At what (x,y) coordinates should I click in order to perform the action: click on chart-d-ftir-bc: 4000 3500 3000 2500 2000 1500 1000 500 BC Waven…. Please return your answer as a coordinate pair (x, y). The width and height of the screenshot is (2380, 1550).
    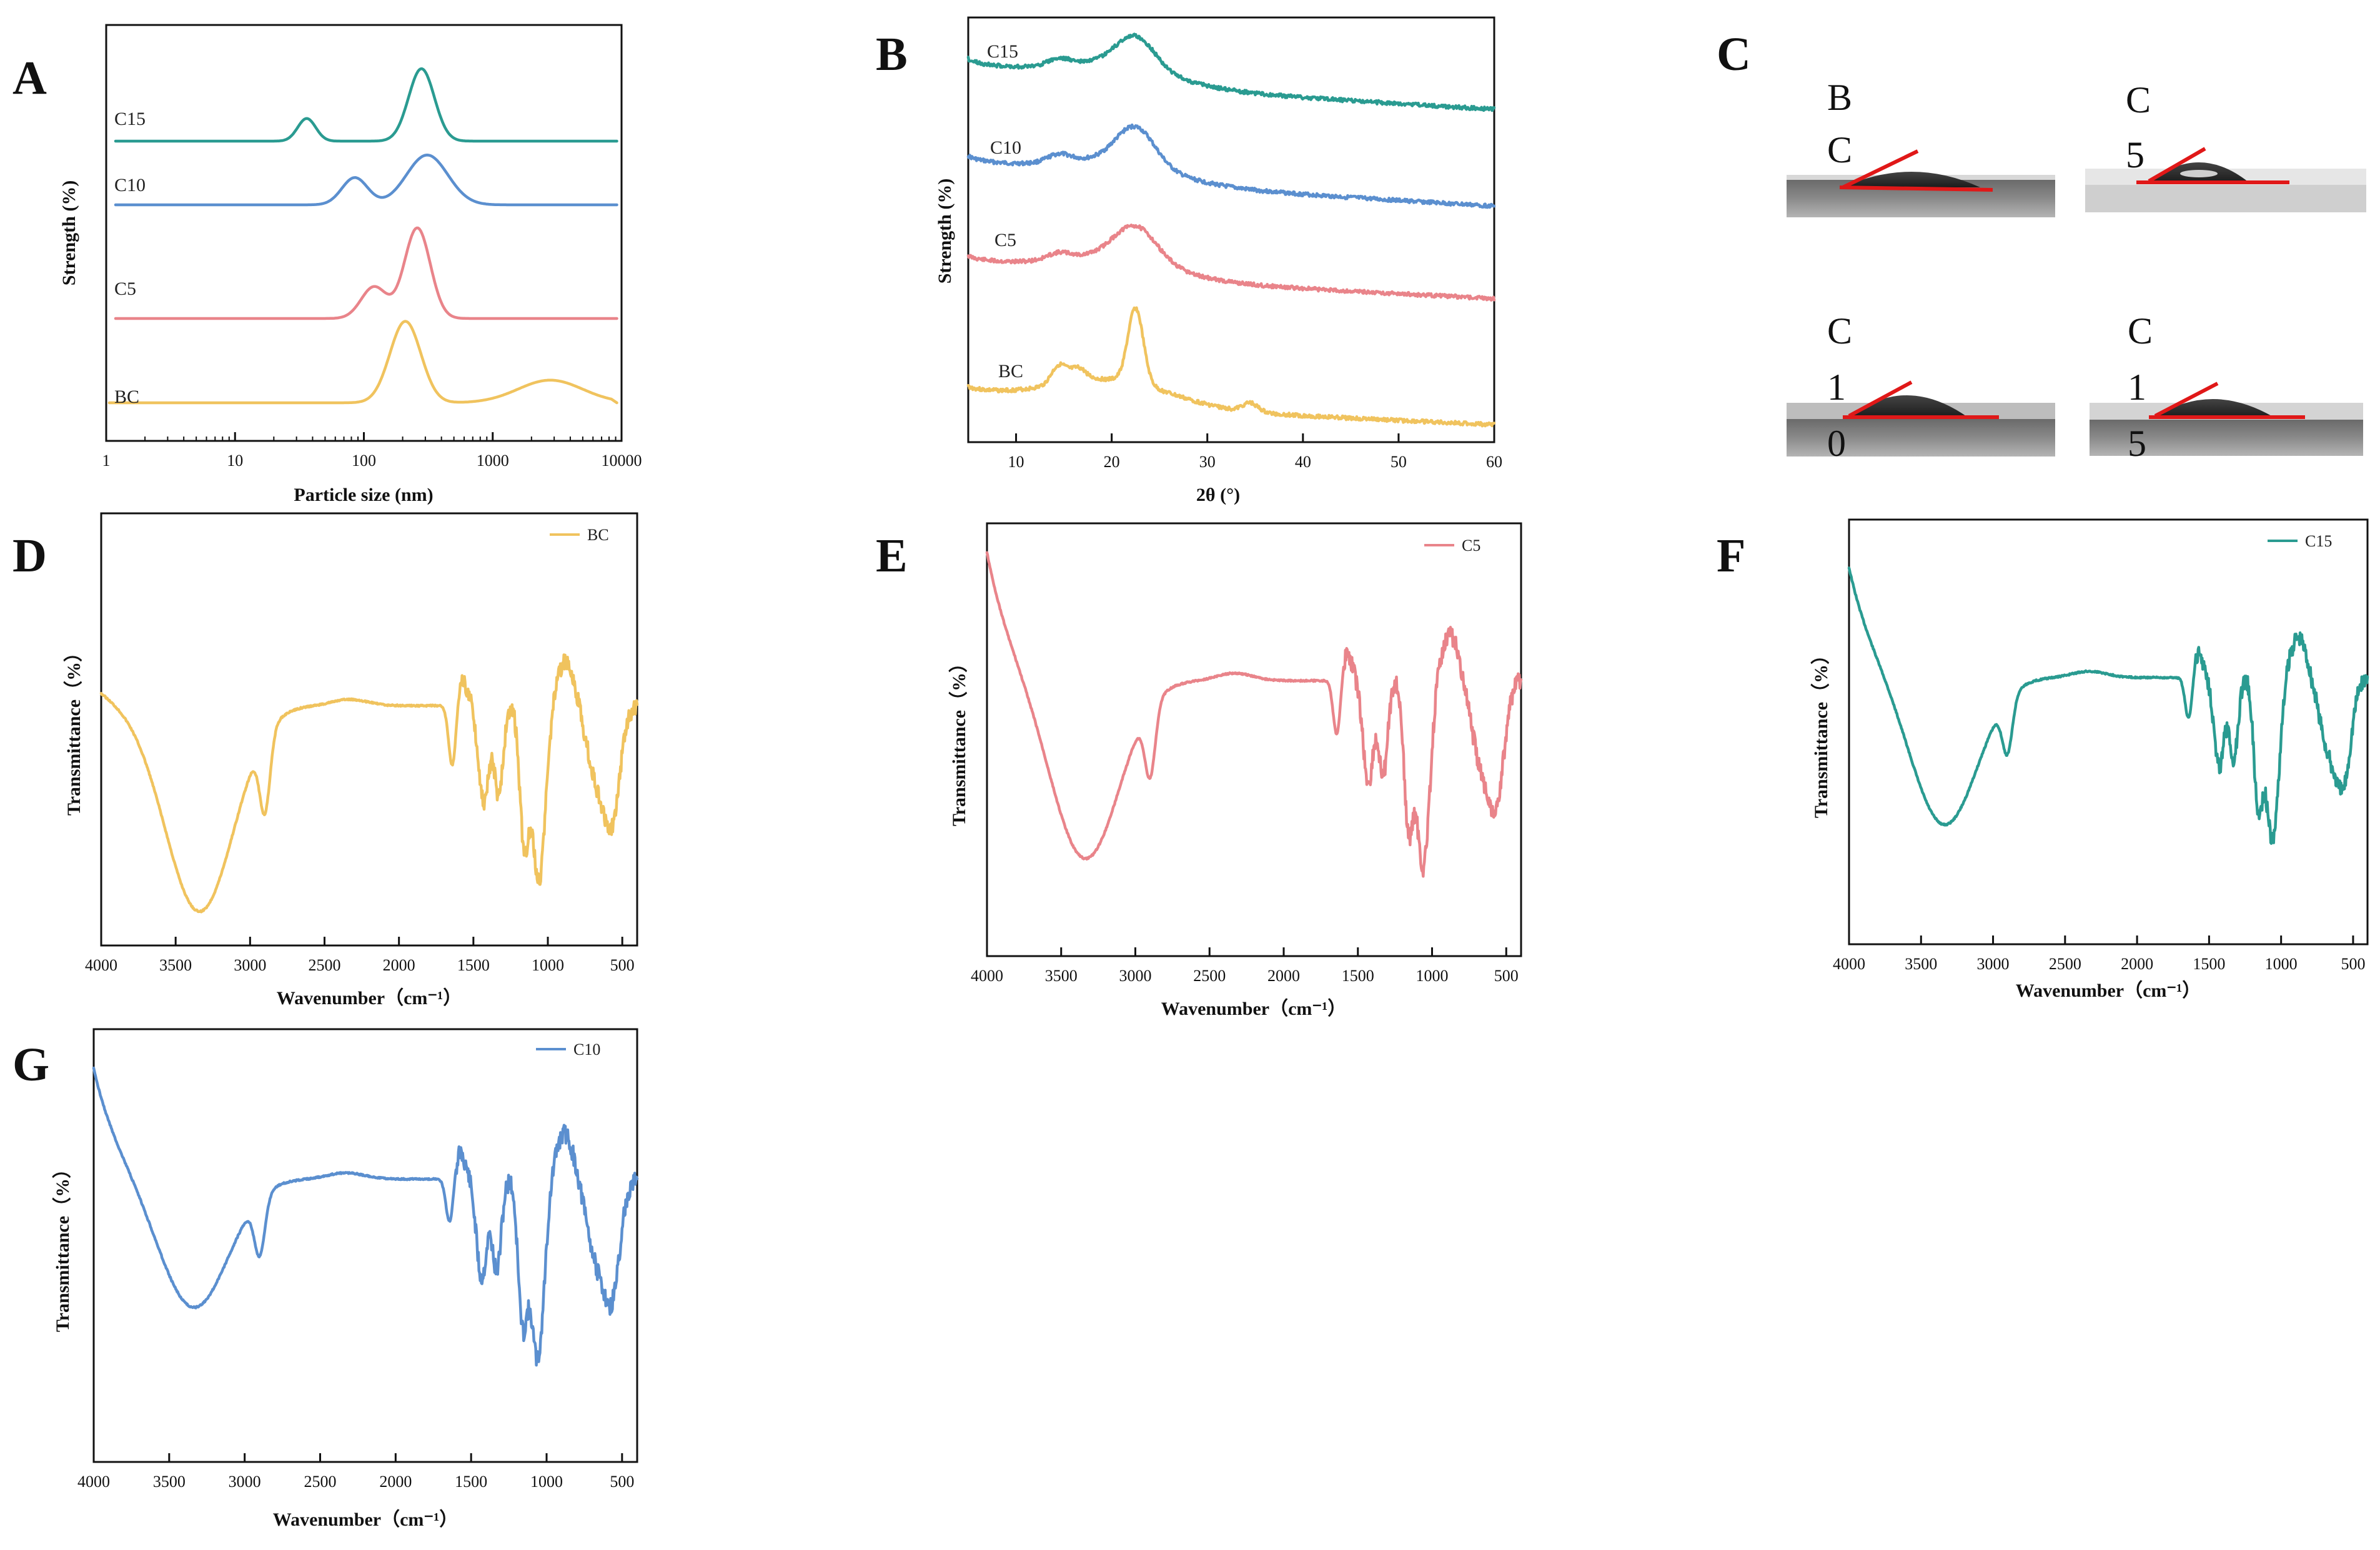
    Looking at the image, I should click on (351, 760).